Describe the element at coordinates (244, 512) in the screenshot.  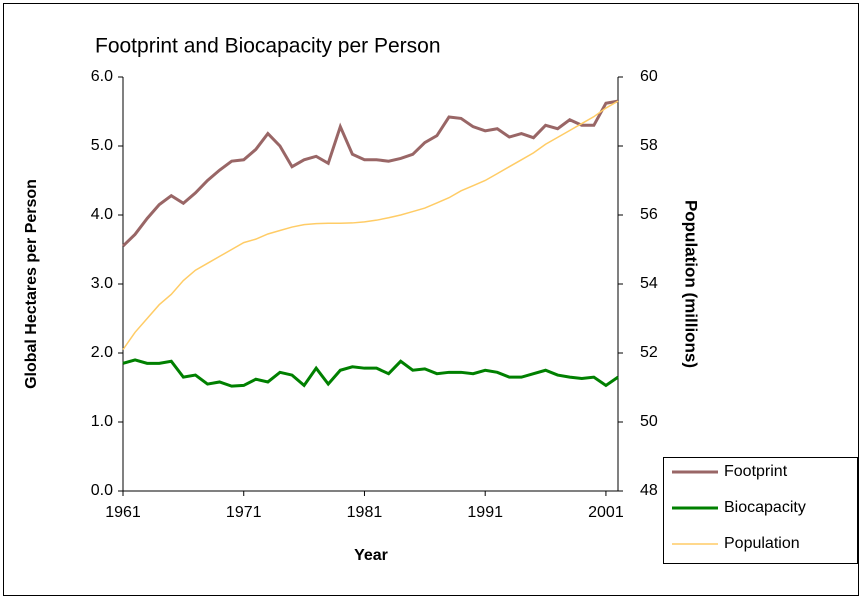
I see `x-tick-label: 1971` at that location.